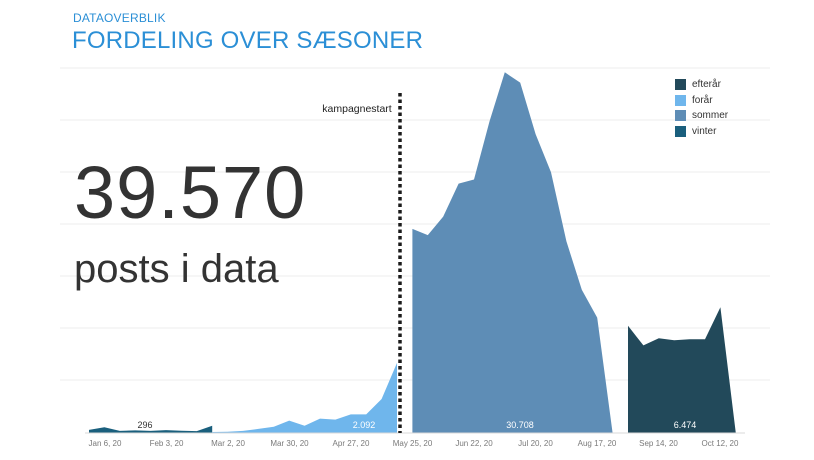 This screenshot has height=460, width=814. Describe the element at coordinates (228, 443) in the screenshot. I see `x-tick-label: Mar 2, 20` at that location.